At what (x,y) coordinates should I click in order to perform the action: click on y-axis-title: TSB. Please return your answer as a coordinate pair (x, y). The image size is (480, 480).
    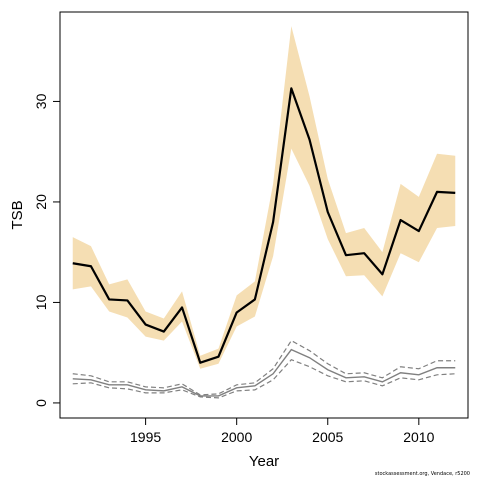
    Looking at the image, I should click on (17, 214).